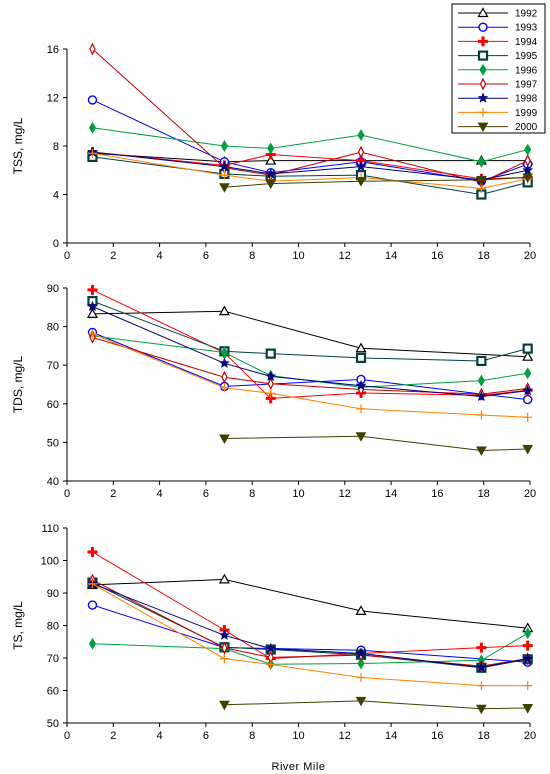  Describe the element at coordinates (527, 348) in the screenshot. I see `tds-point-1995` at that location.